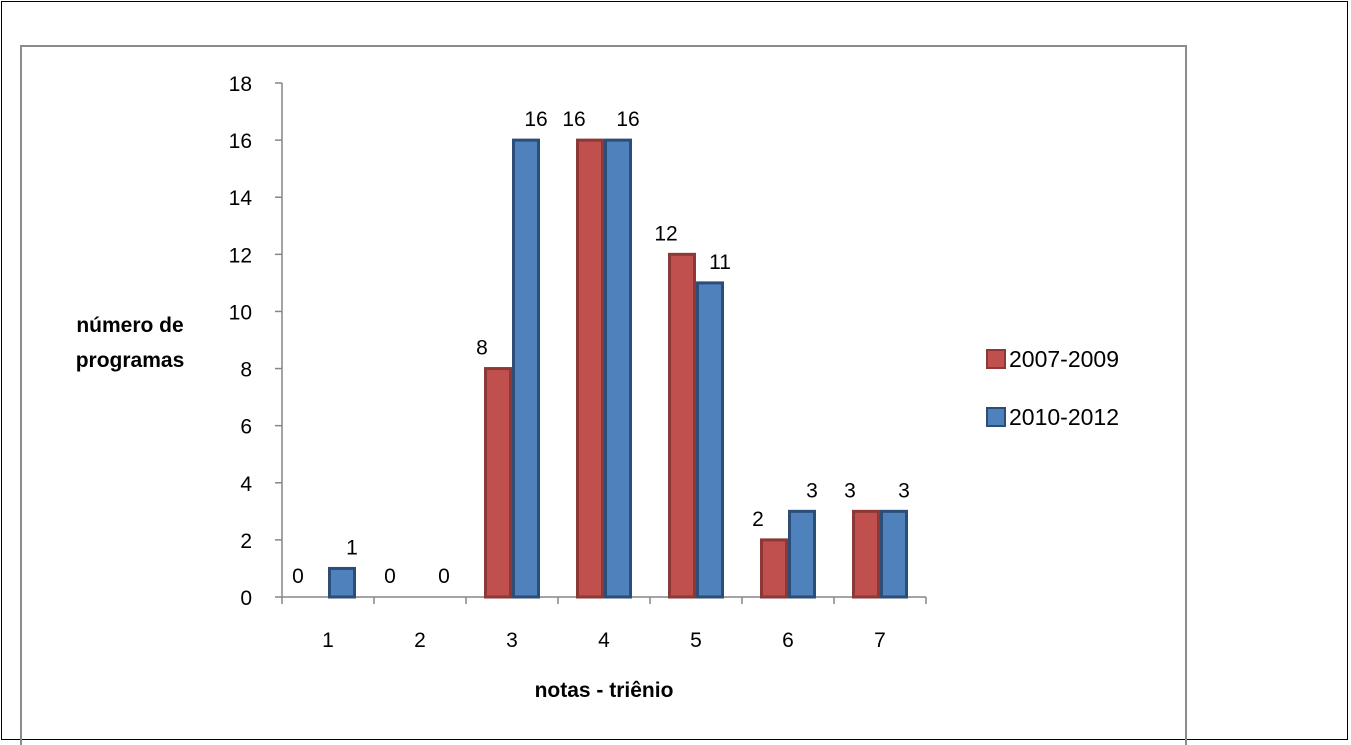 The height and width of the screenshot is (745, 1351). I want to click on y-tick-label: 18, so click(240, 84).